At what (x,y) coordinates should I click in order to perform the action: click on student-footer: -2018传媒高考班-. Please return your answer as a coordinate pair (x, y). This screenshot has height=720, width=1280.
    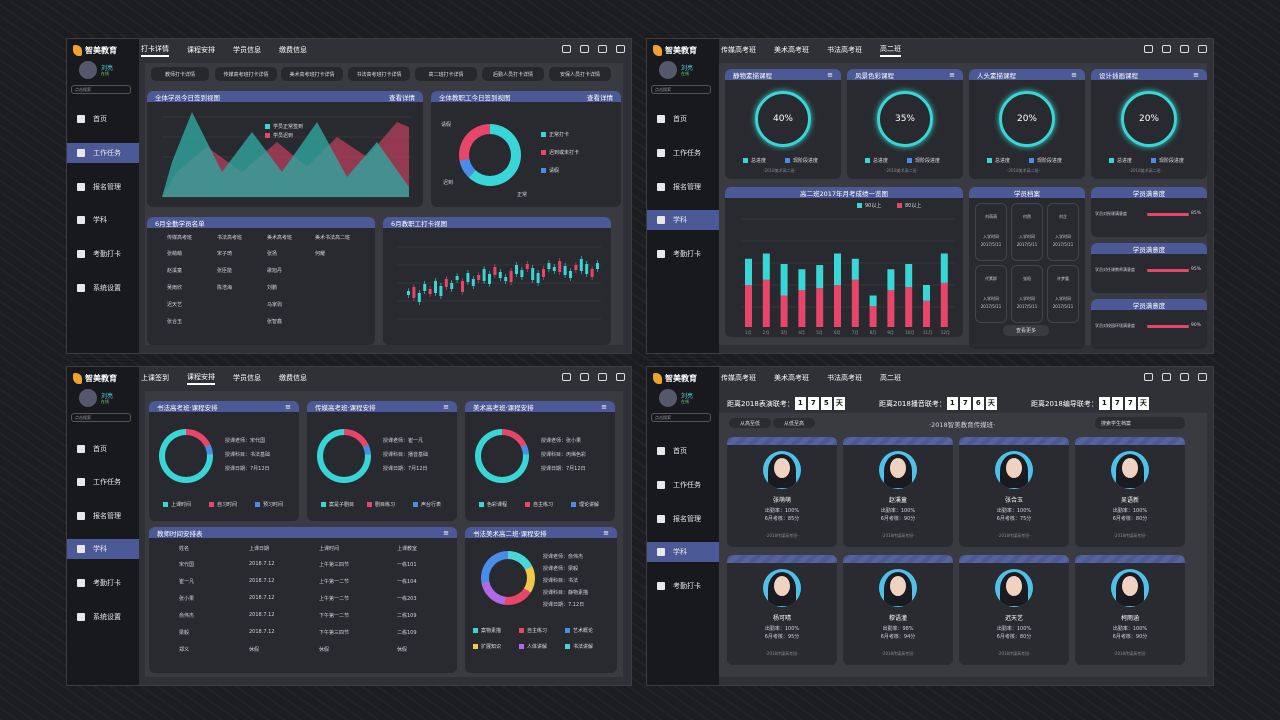
    Looking at the image, I should click on (782, 653).